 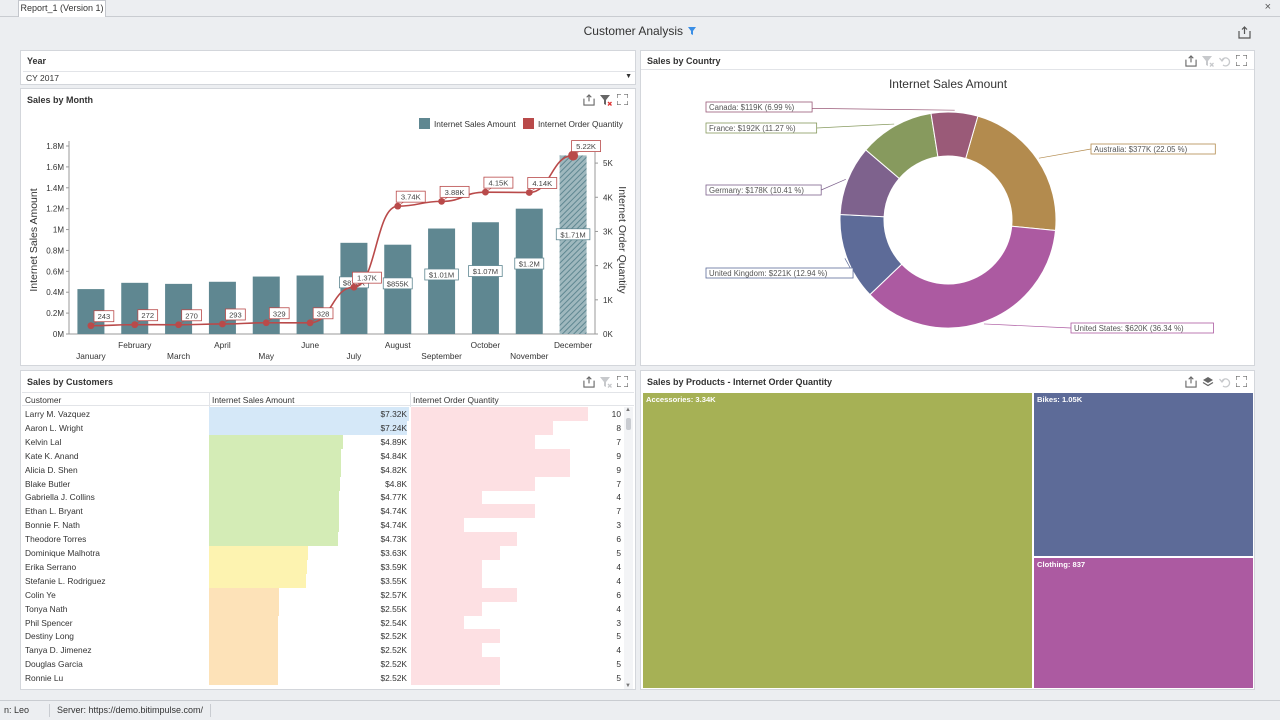 I want to click on table-row: Tanya D. Jimenez $2.52K 4, so click(x=328, y=650).